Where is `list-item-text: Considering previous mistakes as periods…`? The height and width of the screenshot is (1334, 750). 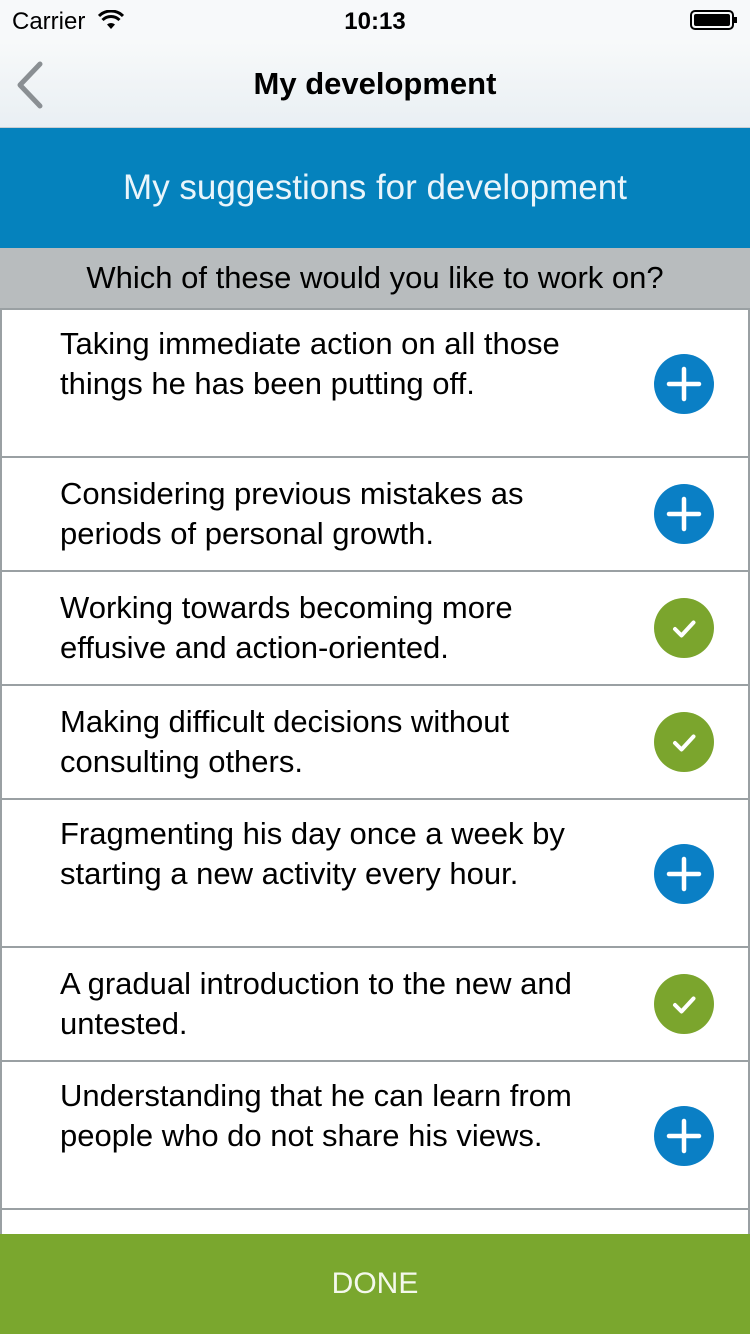 list-item-text: Considering previous mistakes as periods… is located at coordinates (292, 513).